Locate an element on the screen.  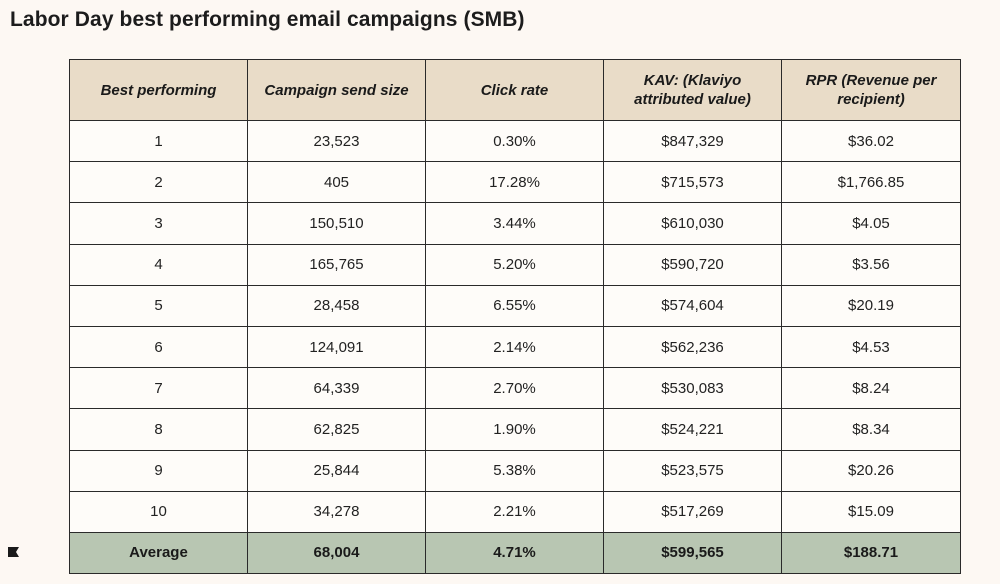
cell-rpr: $20.19 is located at coordinates (871, 305).